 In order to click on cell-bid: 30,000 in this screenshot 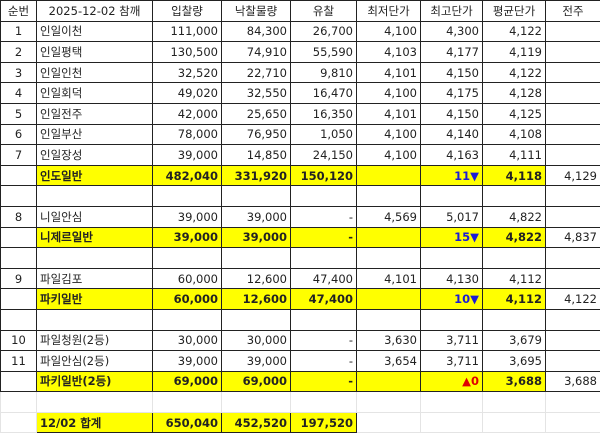, I will do `click(187, 340)`.